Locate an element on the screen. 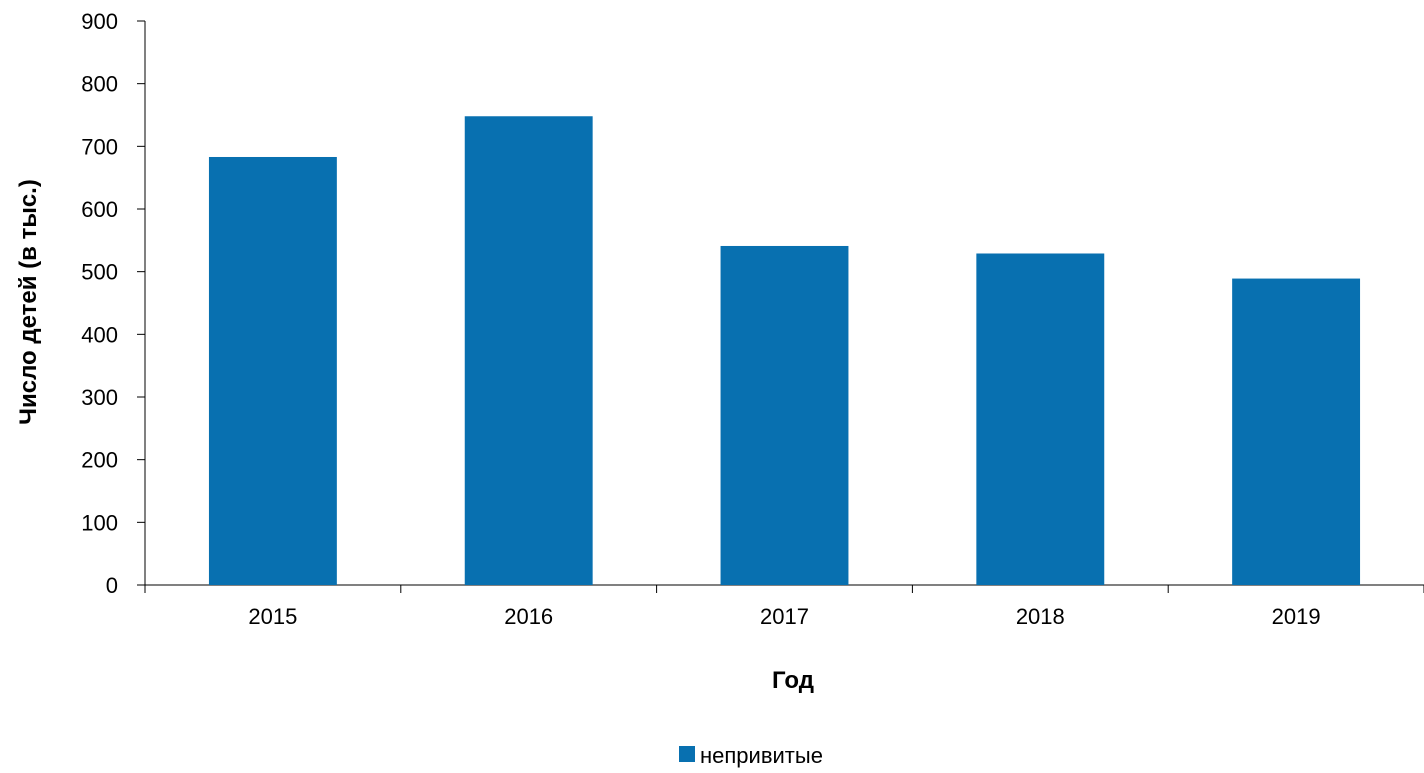  legend-swatch is located at coordinates (687, 754).